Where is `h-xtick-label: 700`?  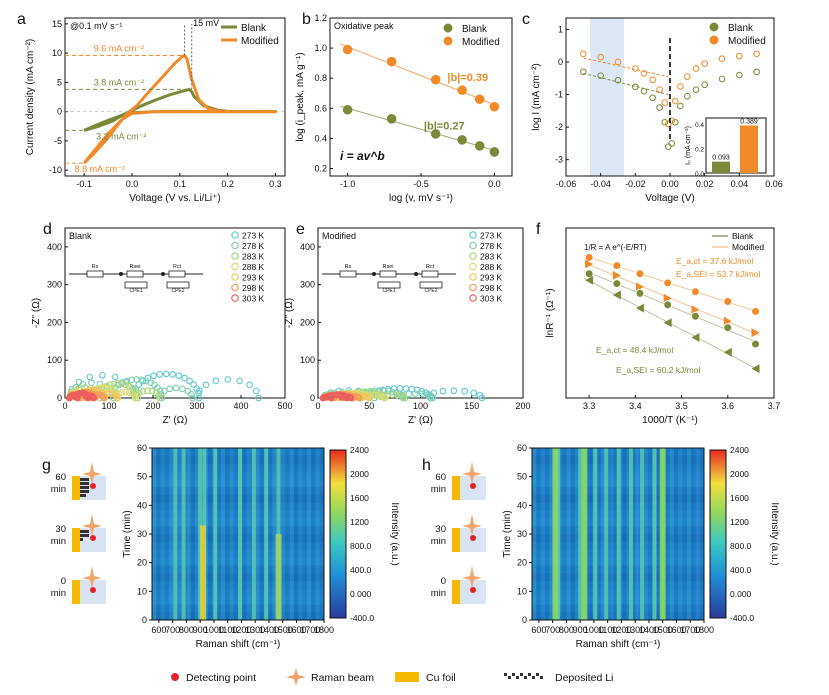 h-xtick-label: 700 is located at coordinates (552, 630).